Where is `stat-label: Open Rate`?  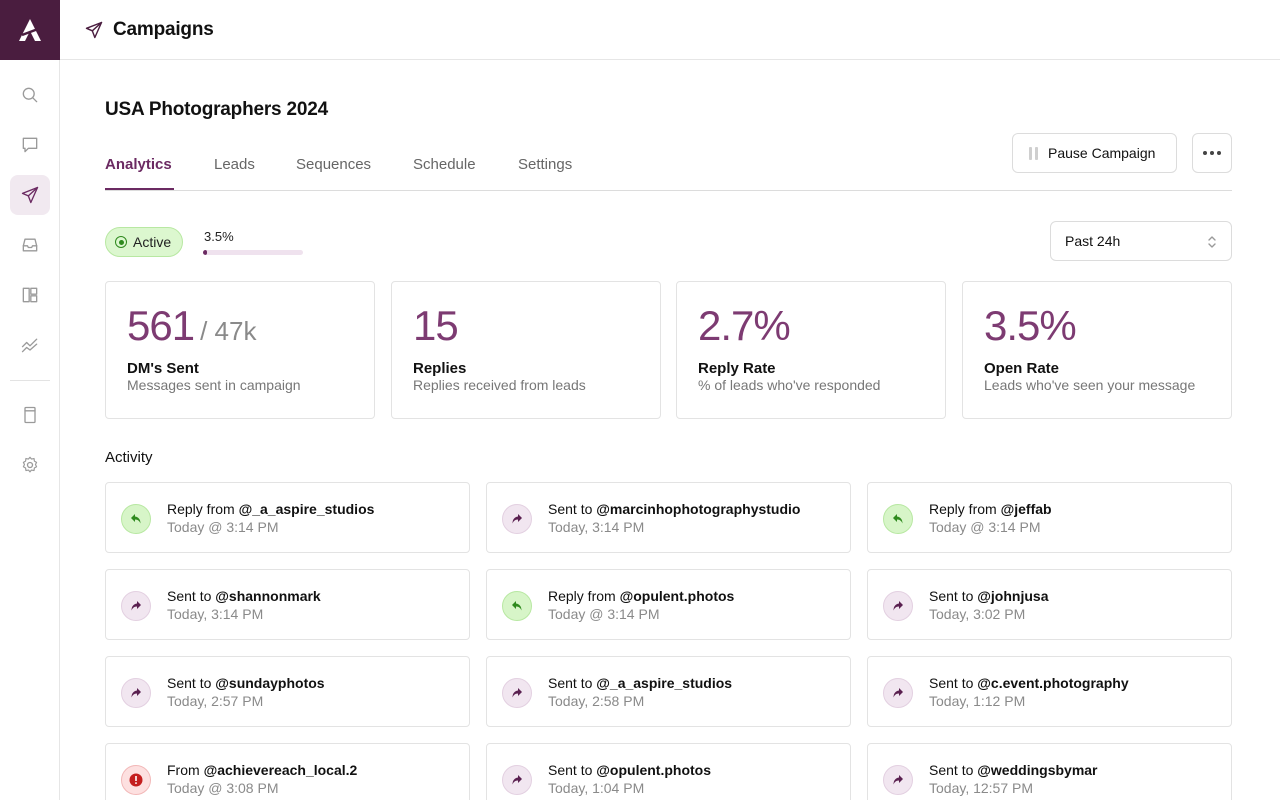 stat-label: Open Rate is located at coordinates (1022, 368).